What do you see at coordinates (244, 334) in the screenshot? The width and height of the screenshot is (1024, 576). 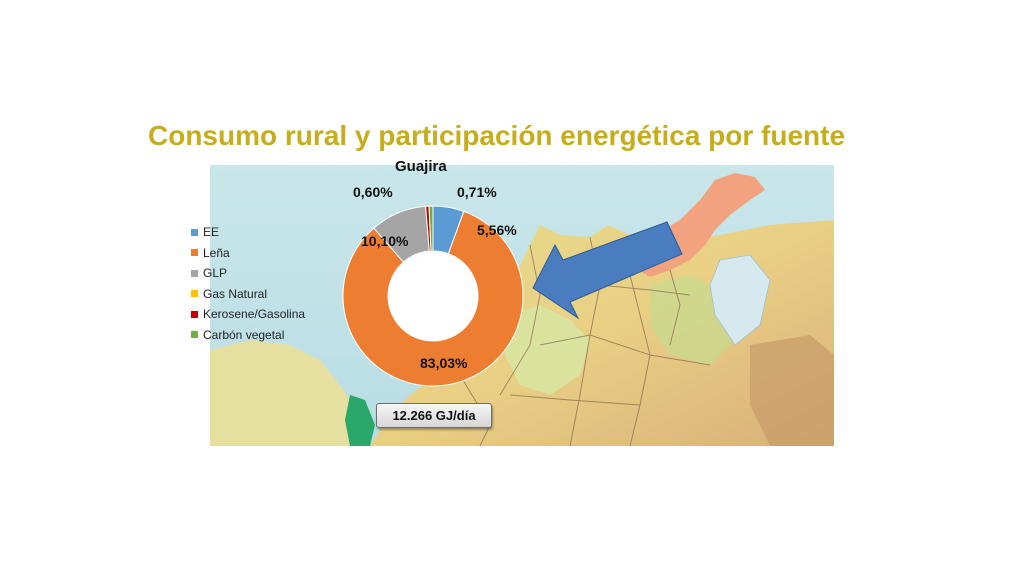 I see `legend-label: Carbón vegetal` at bounding box center [244, 334].